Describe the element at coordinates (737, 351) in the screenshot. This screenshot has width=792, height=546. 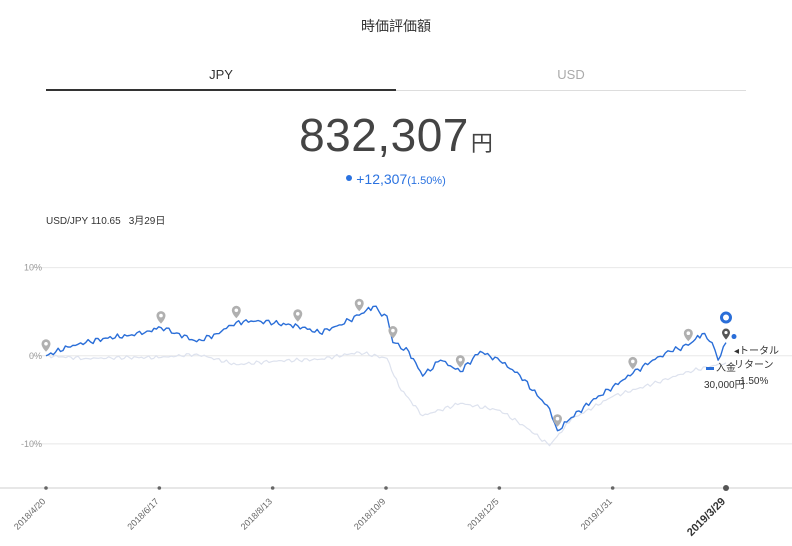
I see `total-return-arrow-icon: ◂` at that location.